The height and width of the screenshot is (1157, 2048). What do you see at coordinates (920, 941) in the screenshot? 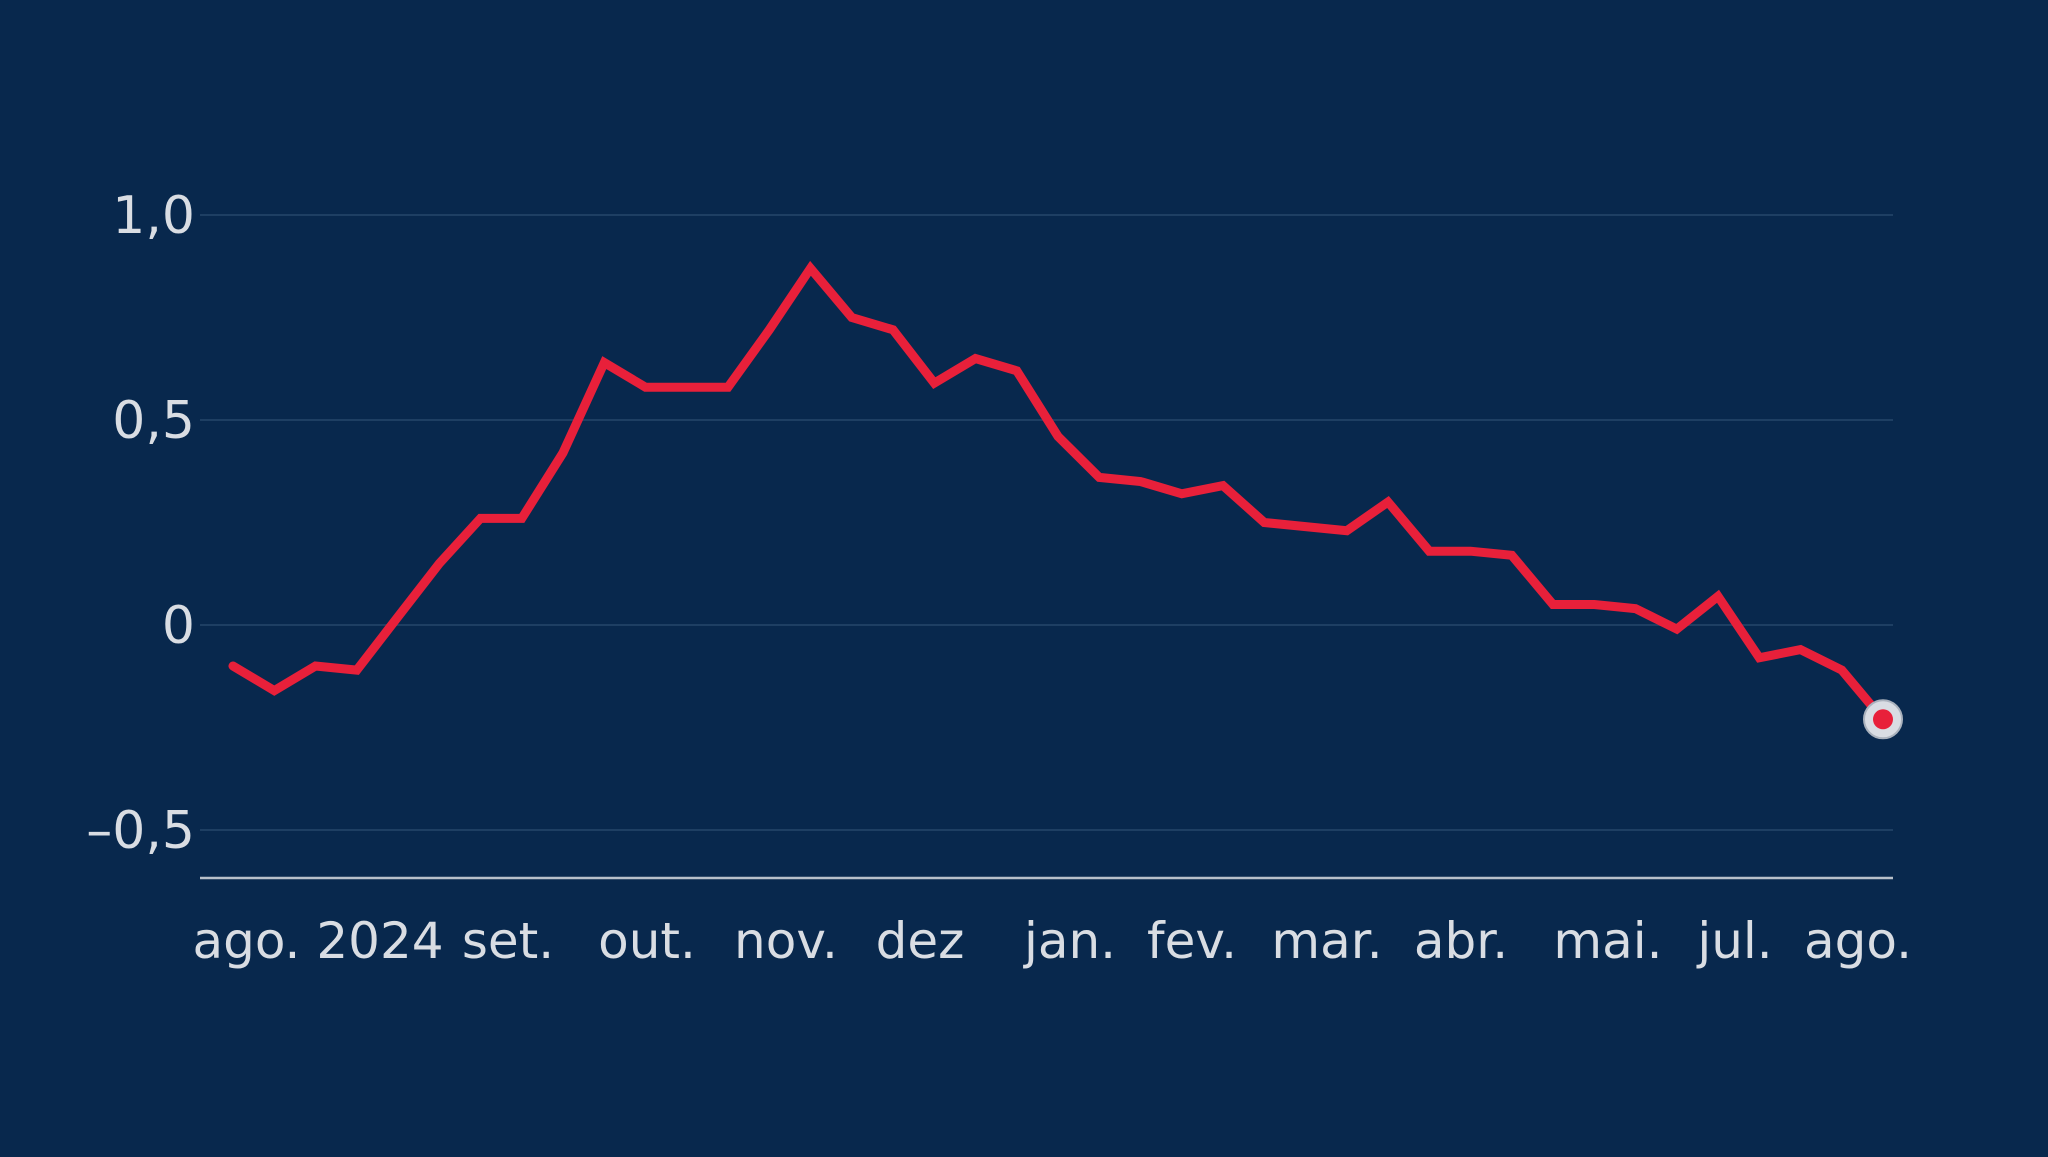
I see `x-tick-label: dez` at bounding box center [920, 941].